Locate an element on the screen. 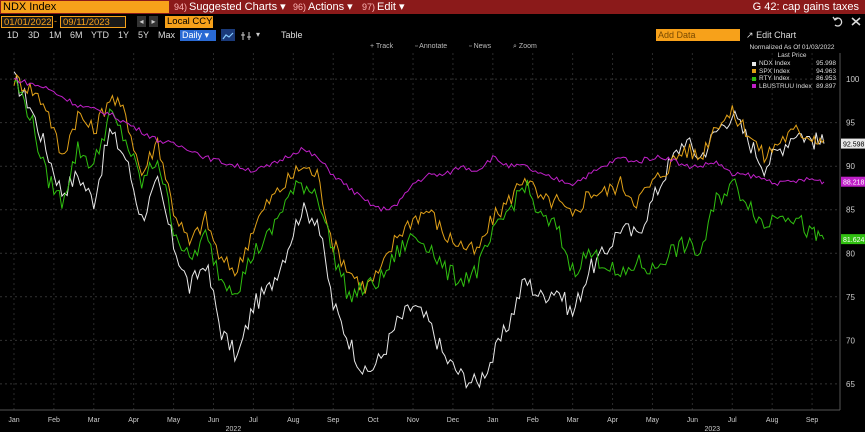 The height and width of the screenshot is (432, 865). annotate-tool: ▫ Annotate is located at coordinates (431, 46).